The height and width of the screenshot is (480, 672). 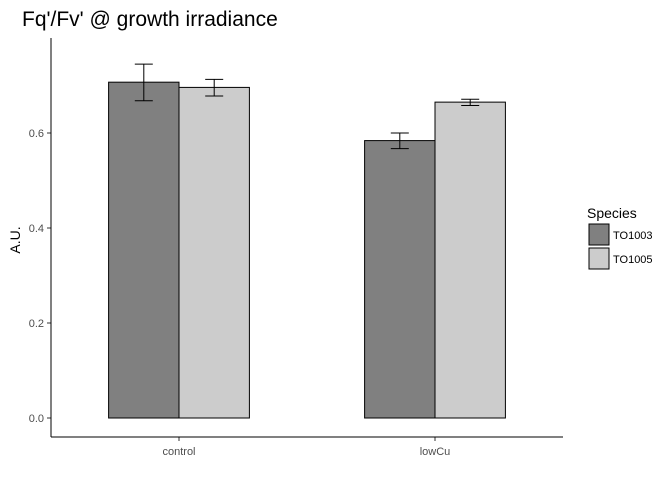 I want to click on legend-title: Species, so click(x=612, y=213).